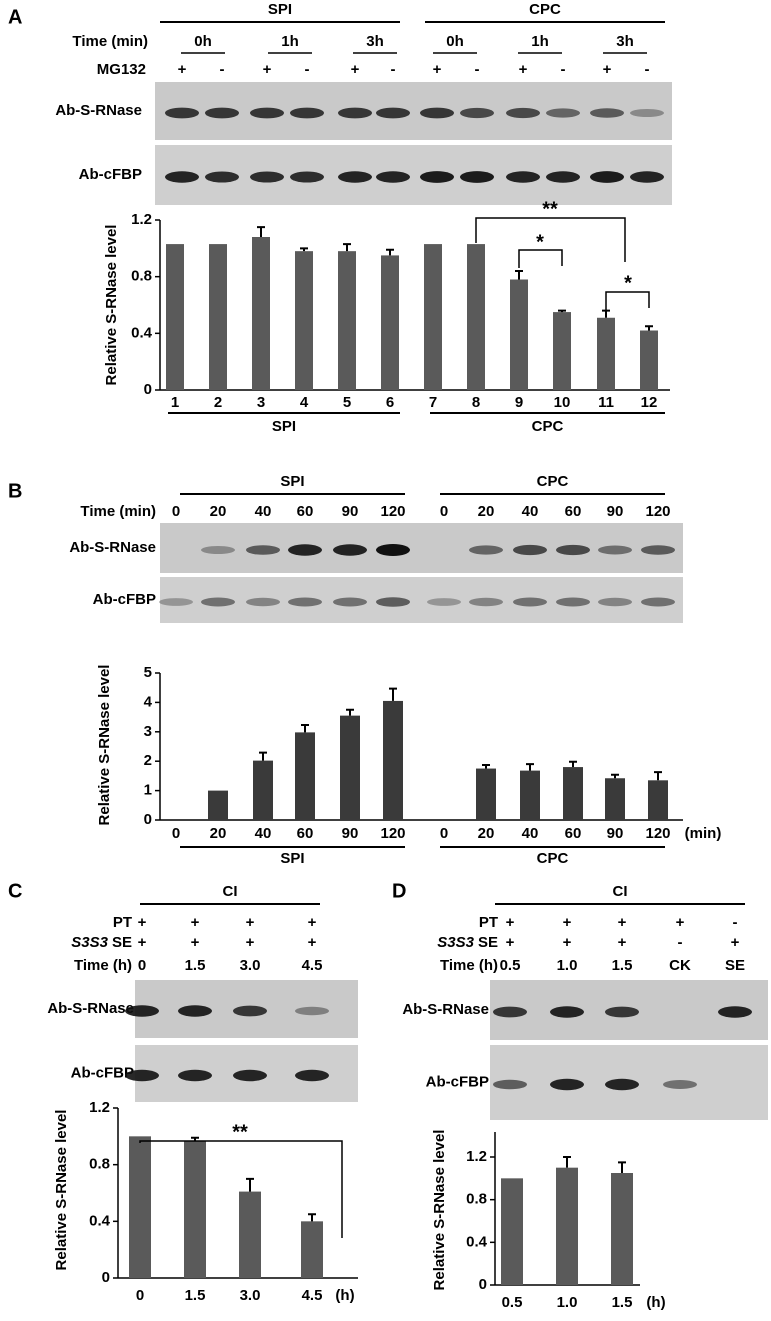  What do you see at coordinates (649, 402) in the screenshot?
I see `x-tick-label: 12` at bounding box center [649, 402].